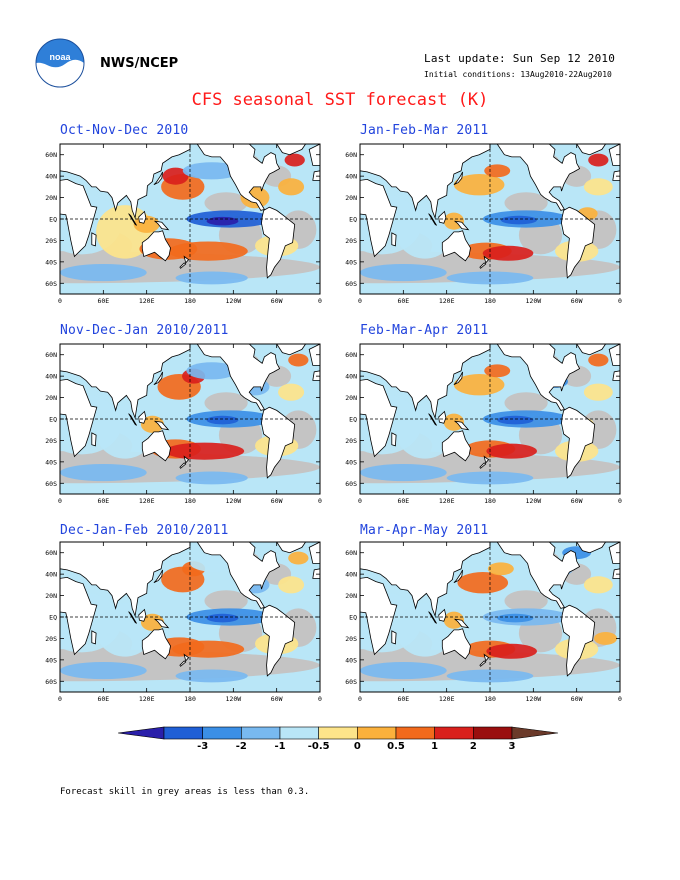 This screenshot has width=680, height=880. What do you see at coordinates (512, 746) in the screenshot?
I see `colorbar-label: 3` at bounding box center [512, 746].